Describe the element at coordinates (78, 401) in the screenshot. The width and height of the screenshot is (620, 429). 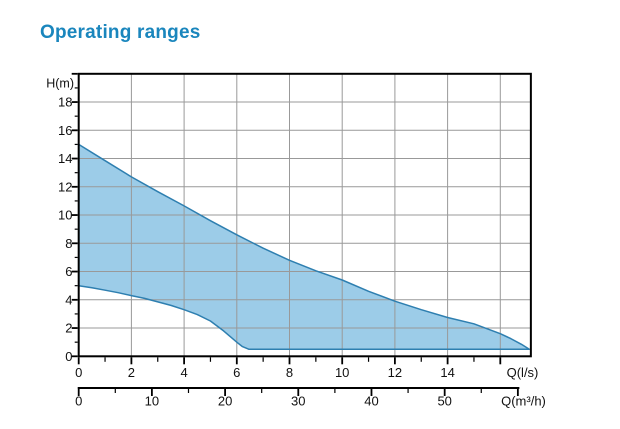
I see `x-m3h-tick-label: 0` at that location.